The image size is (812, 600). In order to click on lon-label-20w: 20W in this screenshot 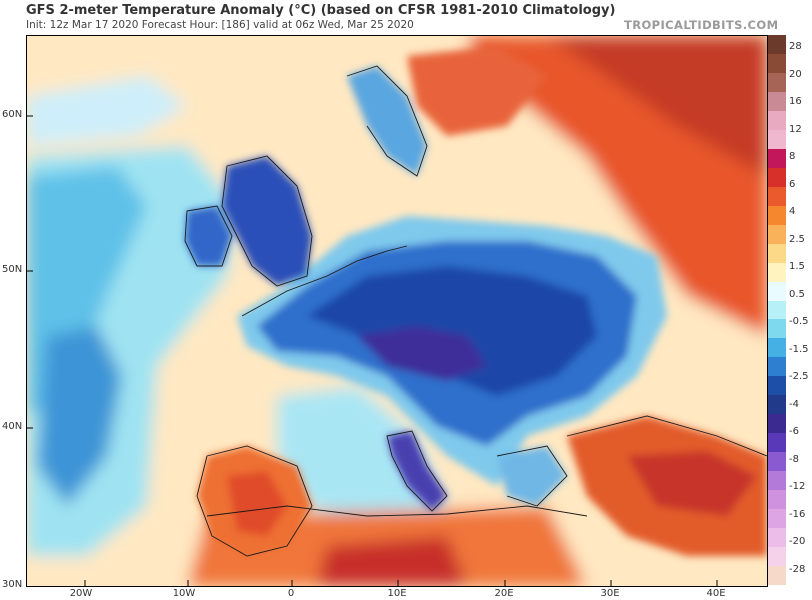, I will do `click(81, 593)`.